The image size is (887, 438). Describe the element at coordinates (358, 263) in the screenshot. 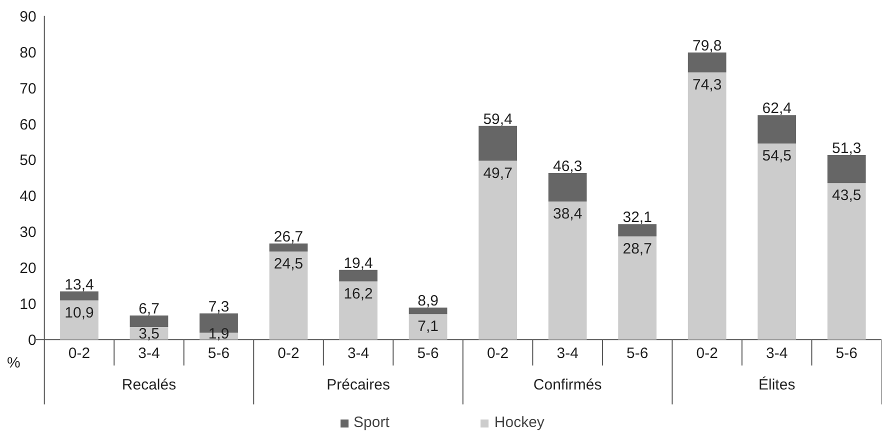

I see `total-label: 19,4` at that location.